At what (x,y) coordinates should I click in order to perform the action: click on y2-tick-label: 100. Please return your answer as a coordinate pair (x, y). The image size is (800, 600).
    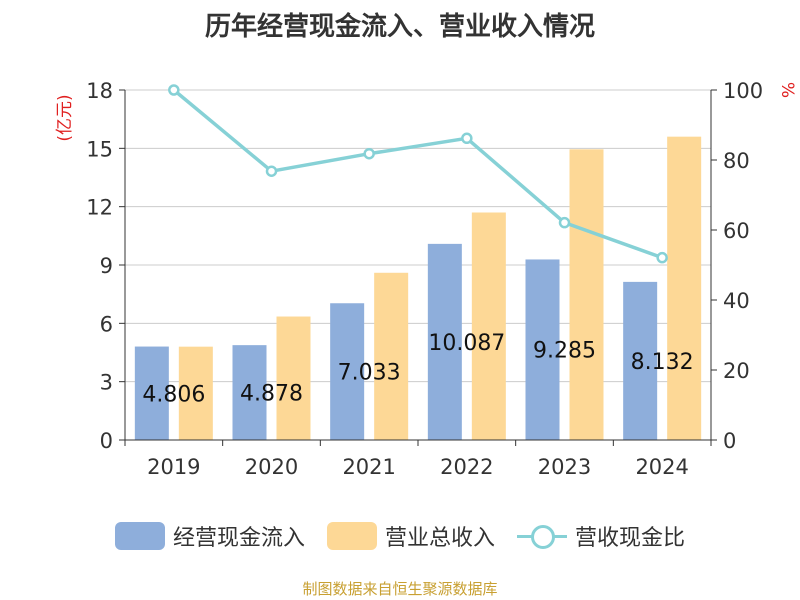
    Looking at the image, I should click on (743, 91).